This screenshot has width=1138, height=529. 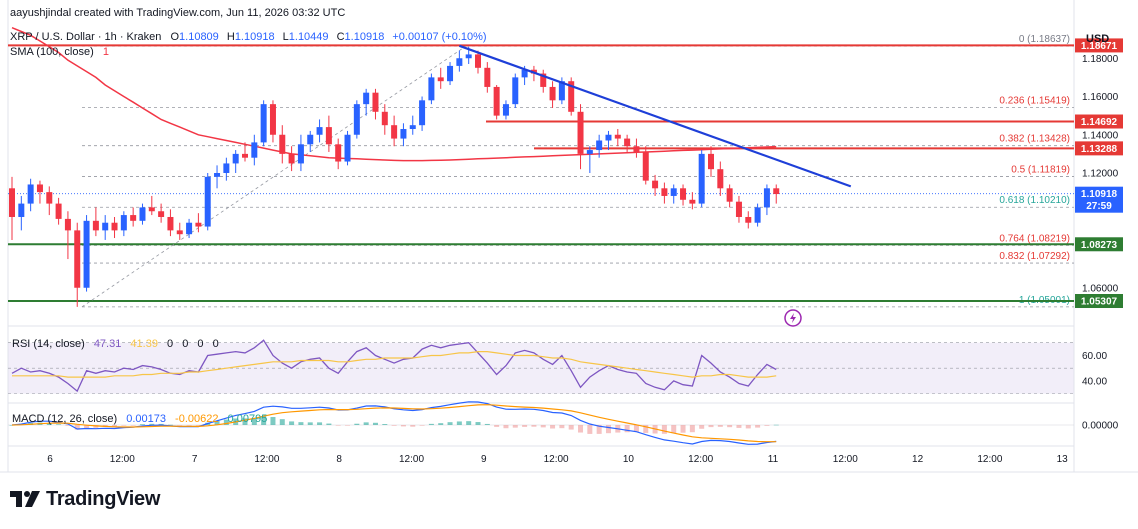 I want to click on time-tick-0: 6, so click(x=50, y=459).